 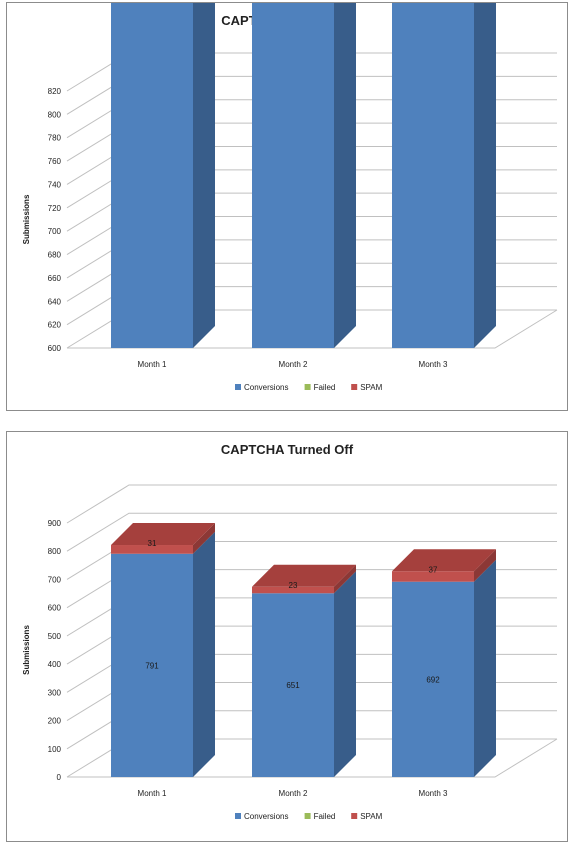 What do you see at coordinates (55, 91) in the screenshot?
I see `y-tick-label: 820` at bounding box center [55, 91].